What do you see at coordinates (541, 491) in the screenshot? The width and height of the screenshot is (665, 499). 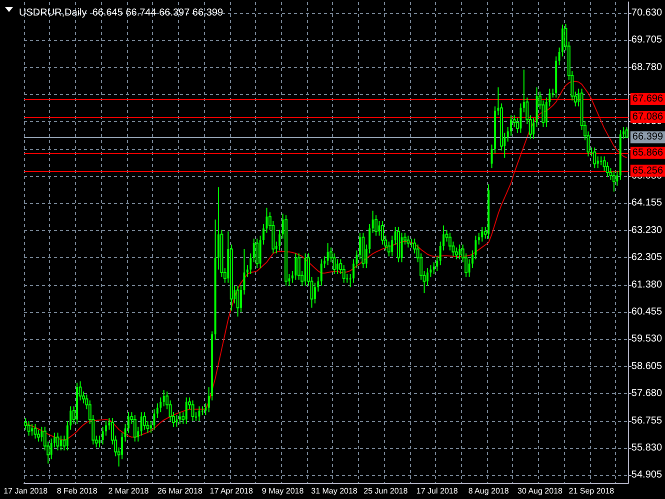 I see `x-tick-label: 30 Aug 2018` at bounding box center [541, 491].